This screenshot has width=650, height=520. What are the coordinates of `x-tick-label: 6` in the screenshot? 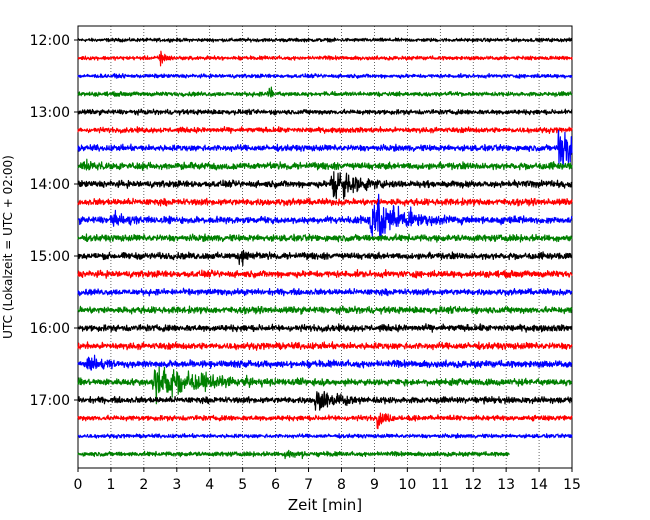 It's located at (275, 485).